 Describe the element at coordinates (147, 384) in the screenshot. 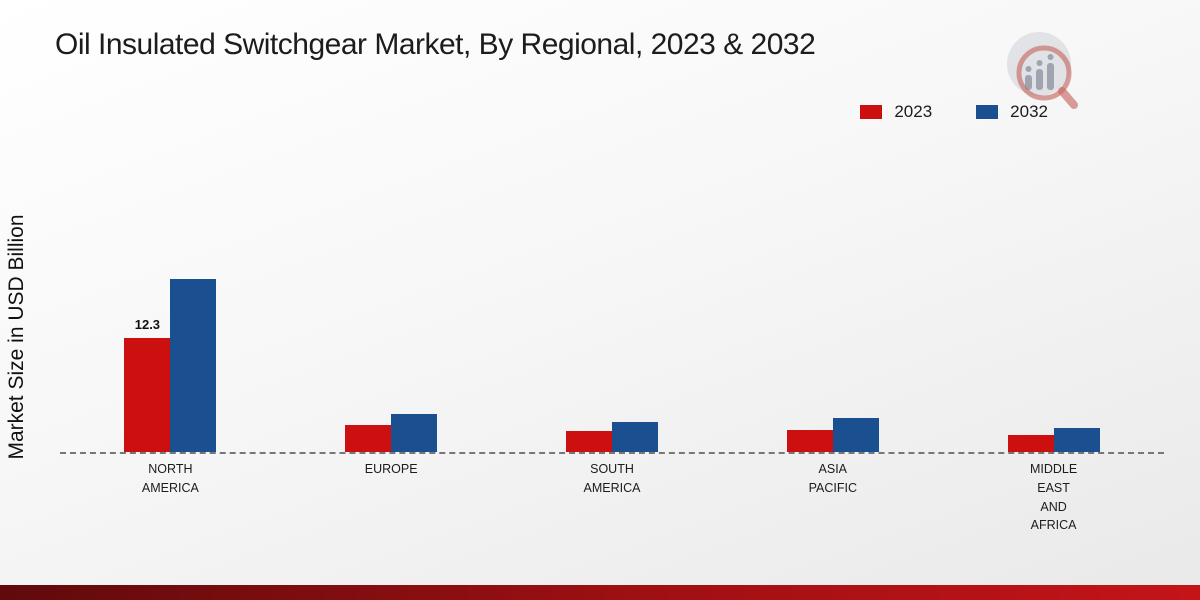

I see `bar-2023-north-america: 12.3` at that location.